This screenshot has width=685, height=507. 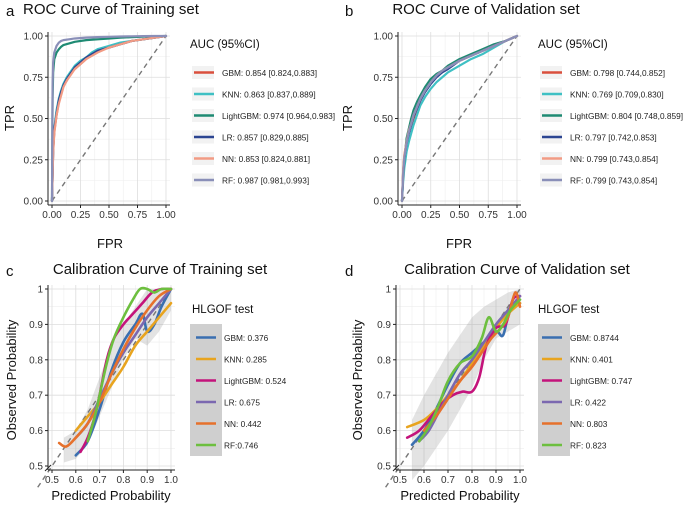 What do you see at coordinates (617, 73) in the screenshot?
I see `legend-label-gbm: GBM: 0.798 [0.744,0.852]` at bounding box center [617, 73].